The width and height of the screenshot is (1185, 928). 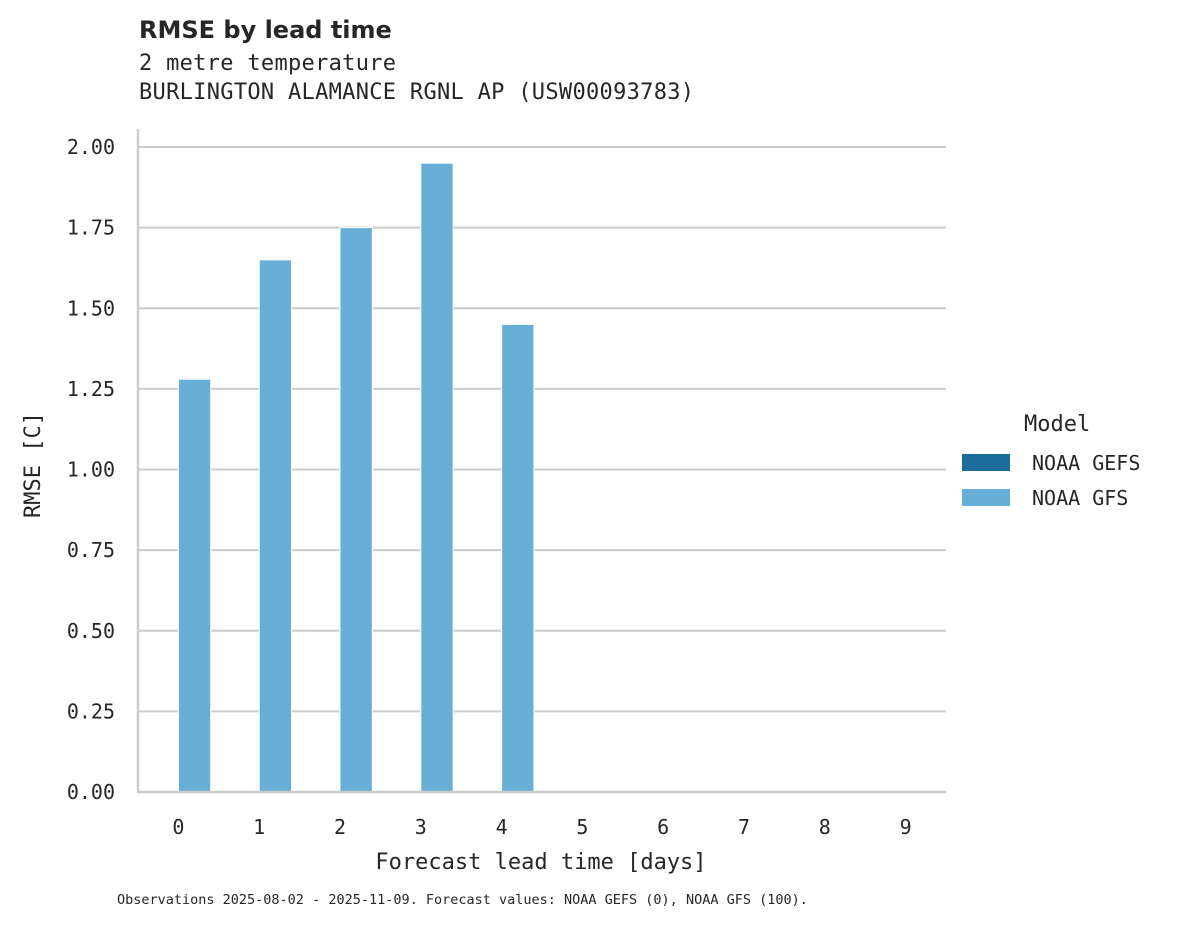 What do you see at coordinates (986, 497) in the screenshot?
I see `legend-swatch-gfs` at bounding box center [986, 497].